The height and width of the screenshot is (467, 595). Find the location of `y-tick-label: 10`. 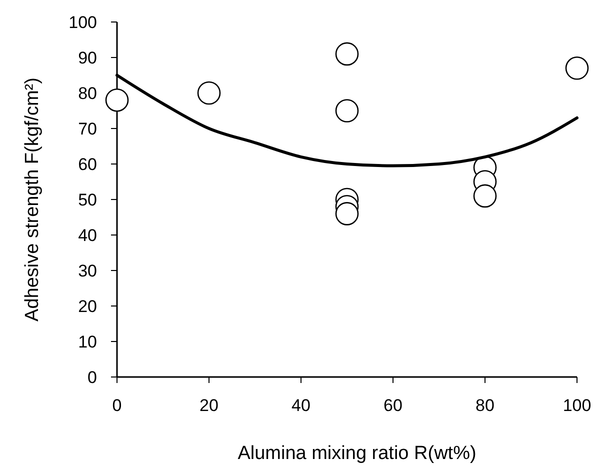

y-tick-label: 10 is located at coordinates (87, 342).